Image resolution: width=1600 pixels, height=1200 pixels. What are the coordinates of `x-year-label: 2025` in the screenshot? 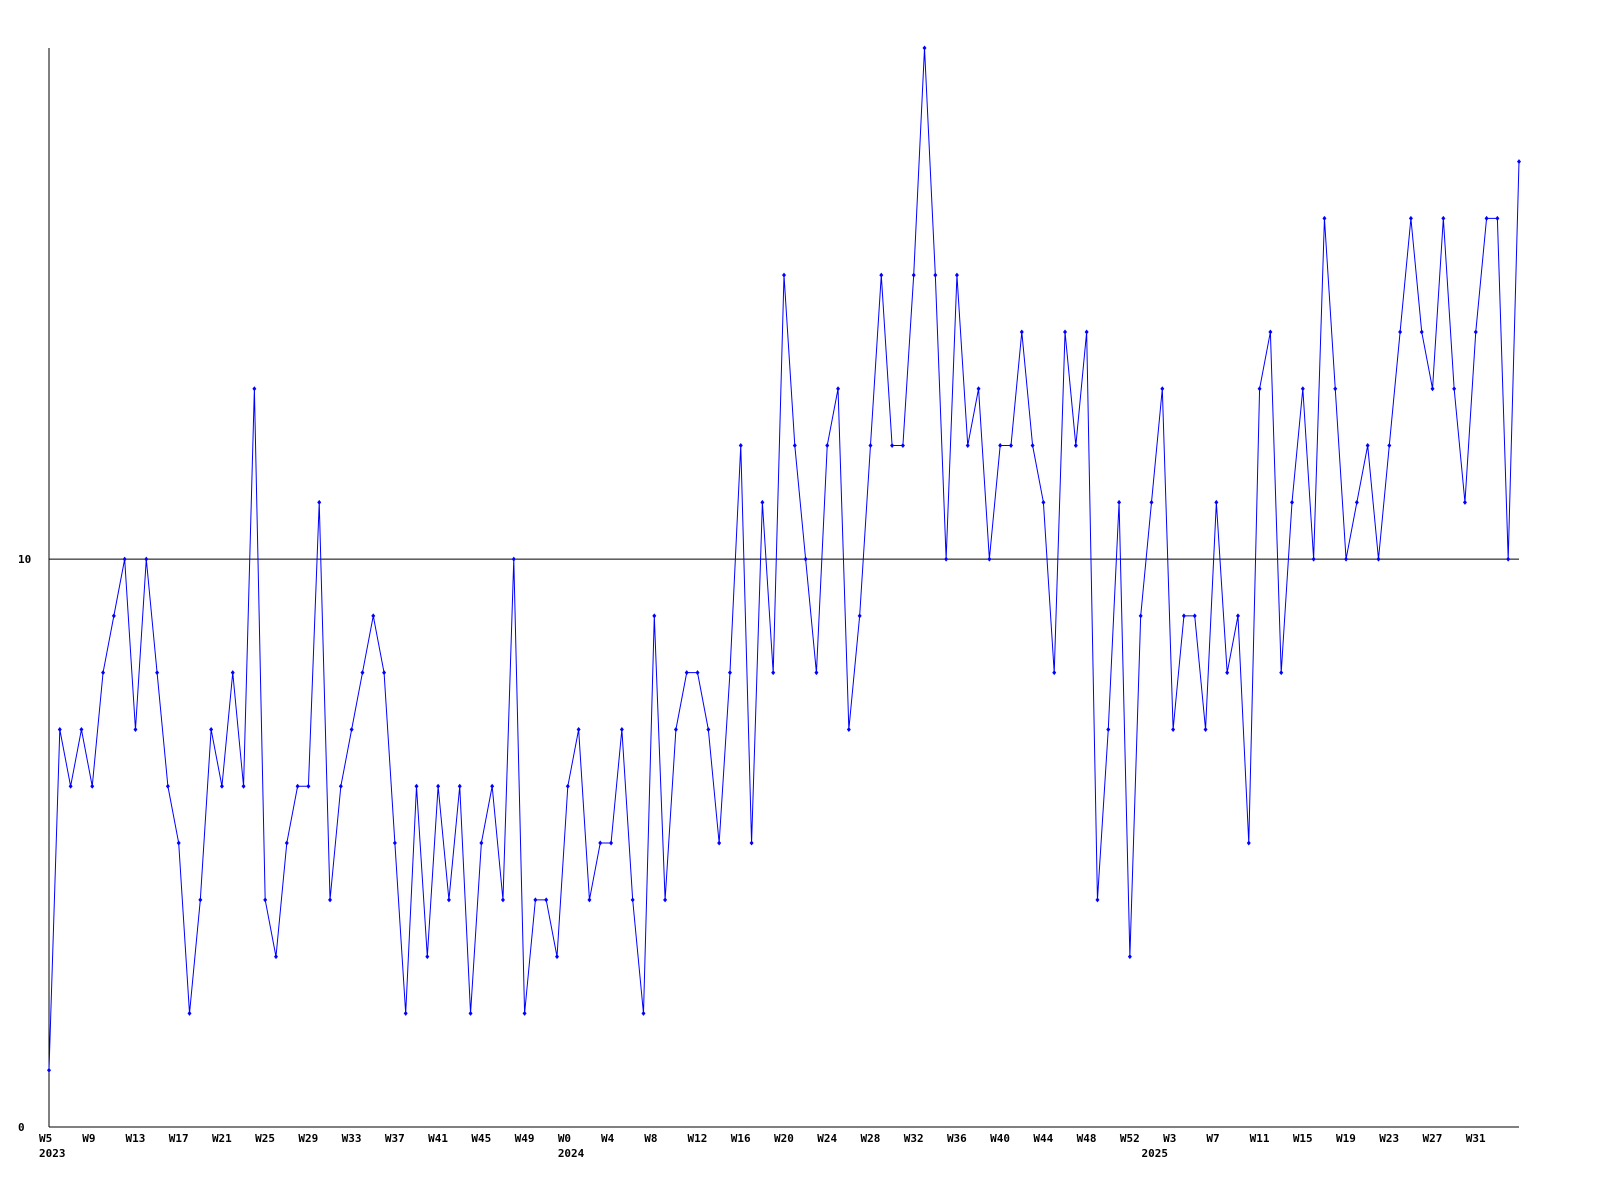 It's located at (1155, 1153).